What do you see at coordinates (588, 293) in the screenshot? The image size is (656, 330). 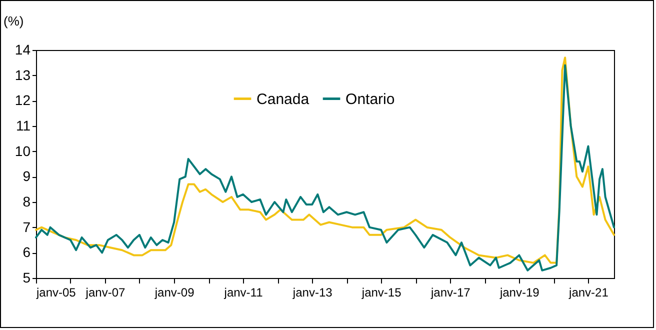 I see `x-tick-label: janv-21` at bounding box center [588, 293].